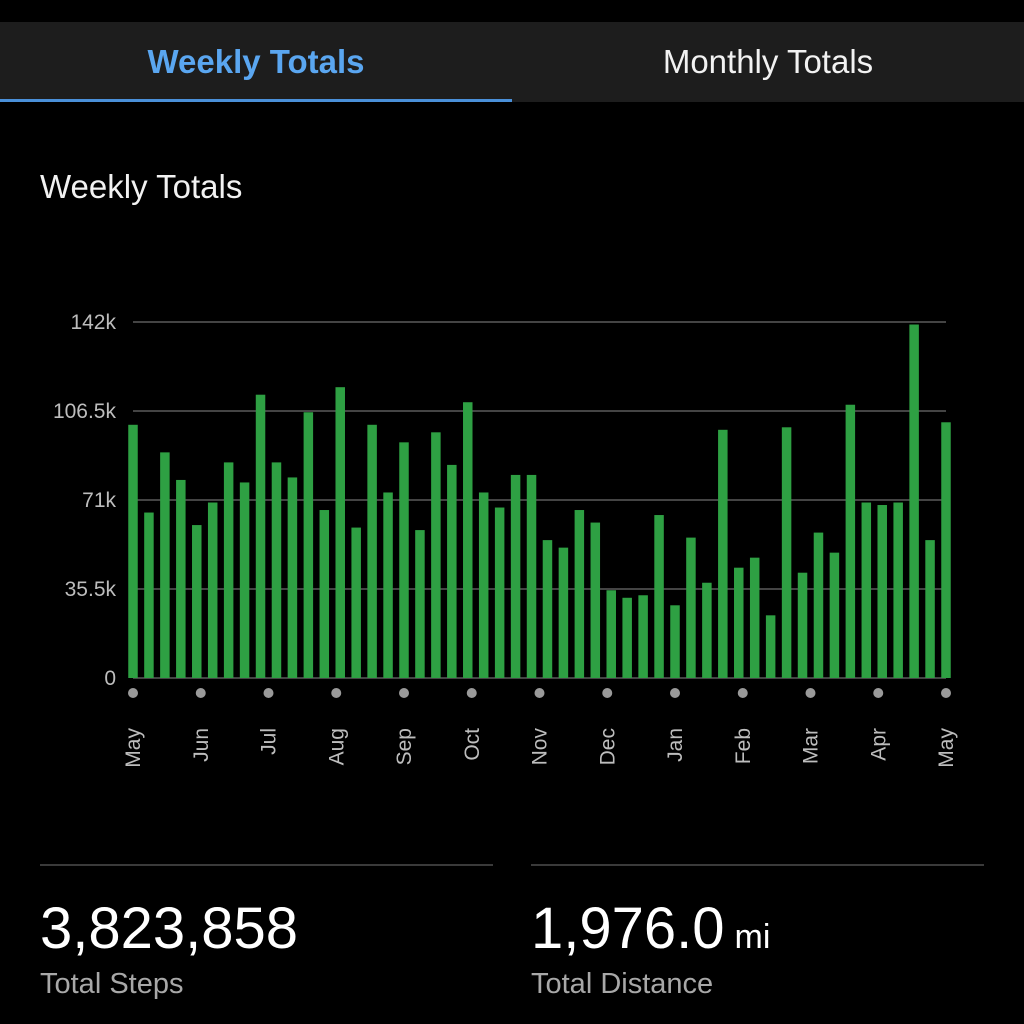  I want to click on x-tick-label: Jun, so click(201, 745).